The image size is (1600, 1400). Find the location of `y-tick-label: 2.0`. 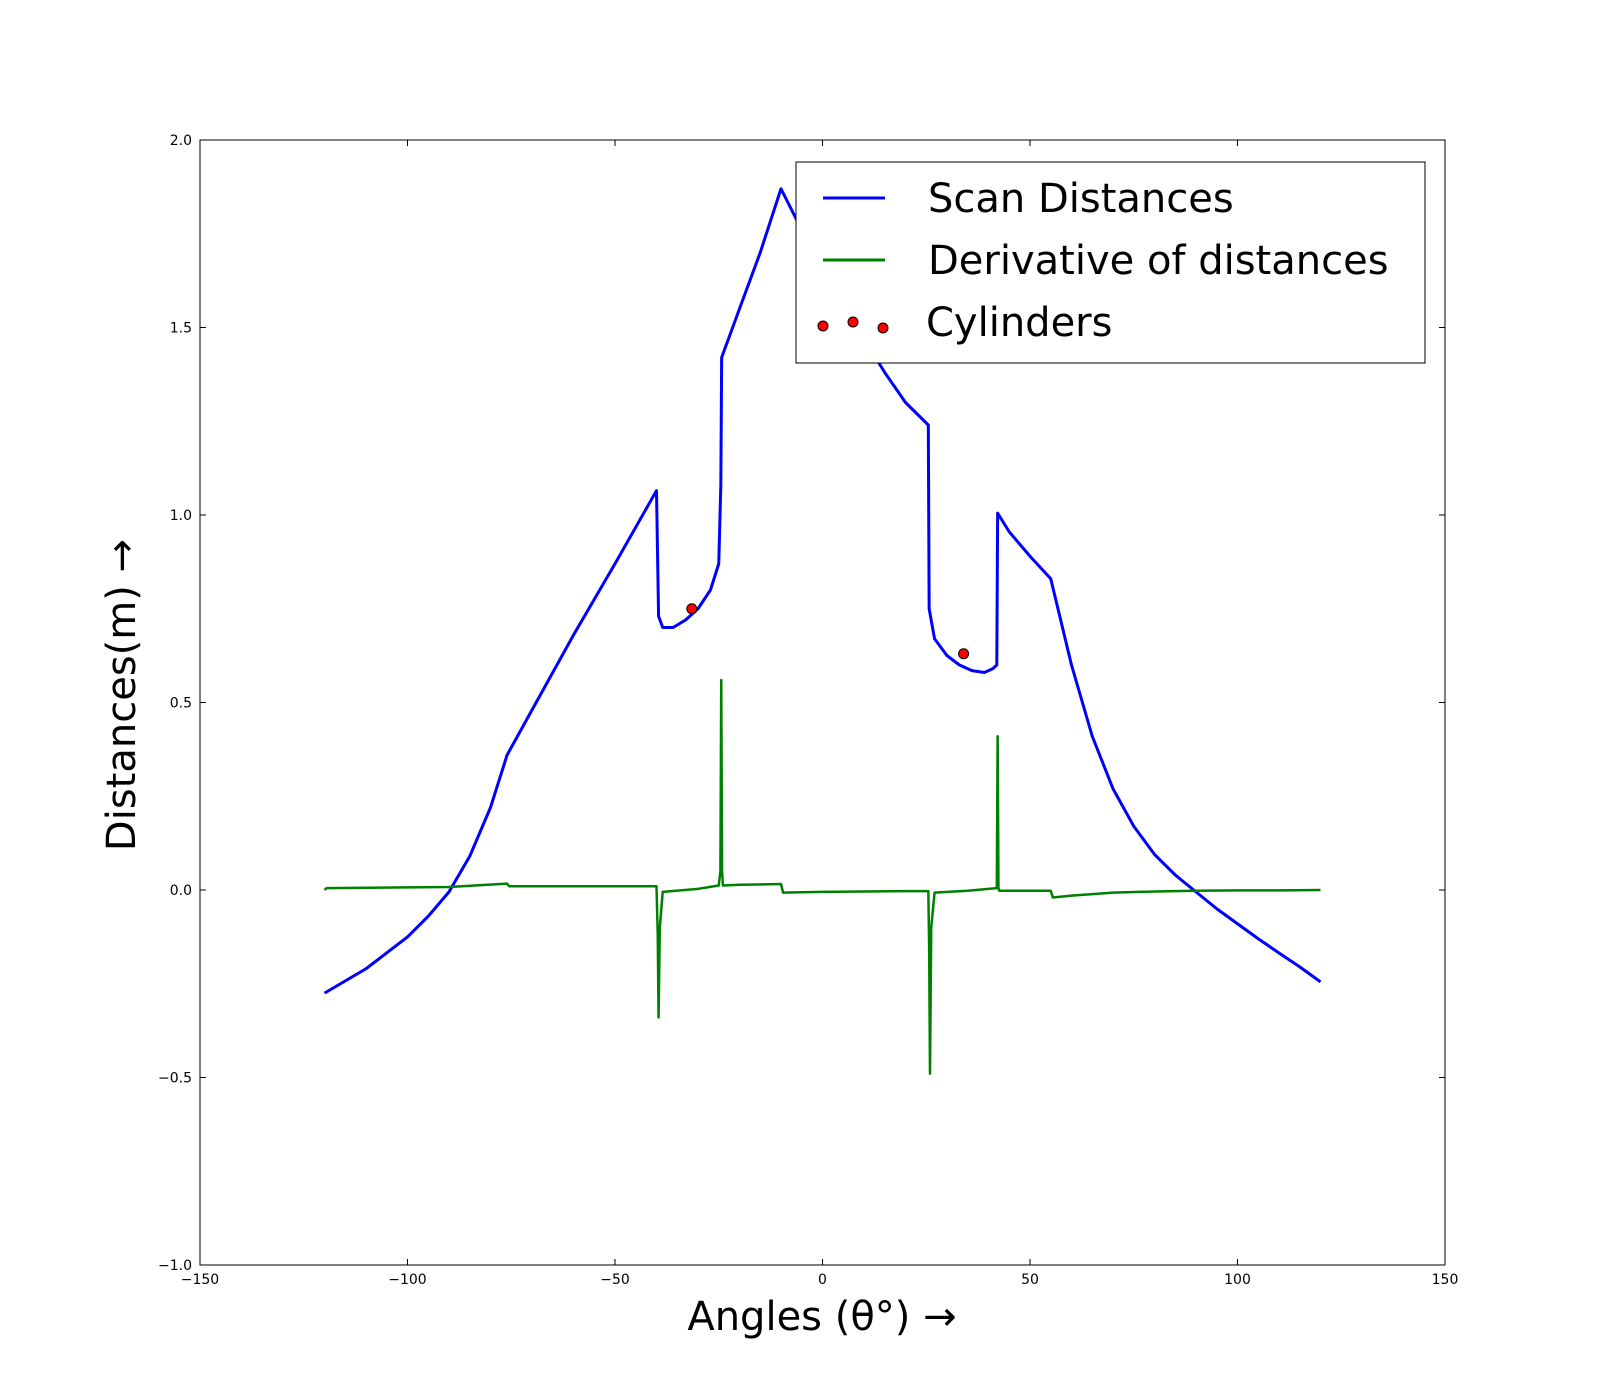

y-tick-label: 2.0 is located at coordinates (181, 141).